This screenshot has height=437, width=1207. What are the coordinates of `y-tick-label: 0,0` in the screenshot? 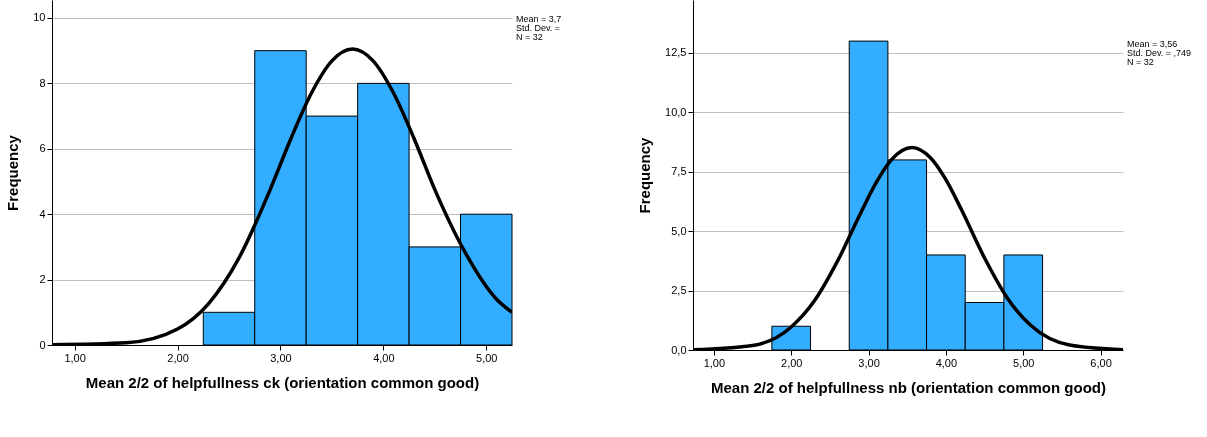 It's located at (679, 349).